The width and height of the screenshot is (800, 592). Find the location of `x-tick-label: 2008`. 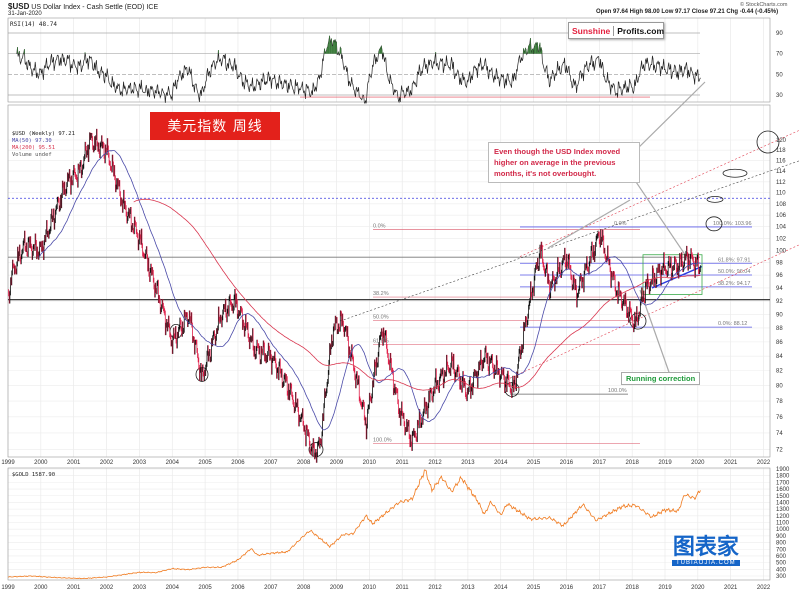

x-tick-label: 2008 is located at coordinates (304, 588).